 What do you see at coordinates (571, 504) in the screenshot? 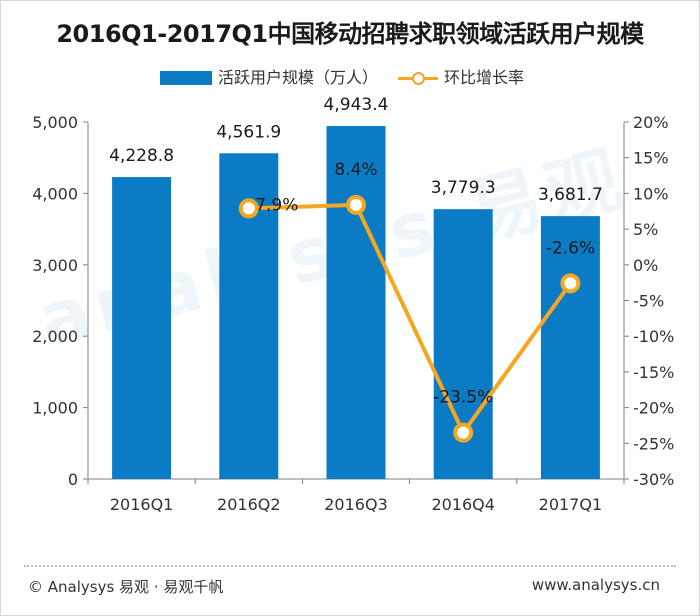
I see `x-tick-label: 2017Q1` at bounding box center [571, 504].